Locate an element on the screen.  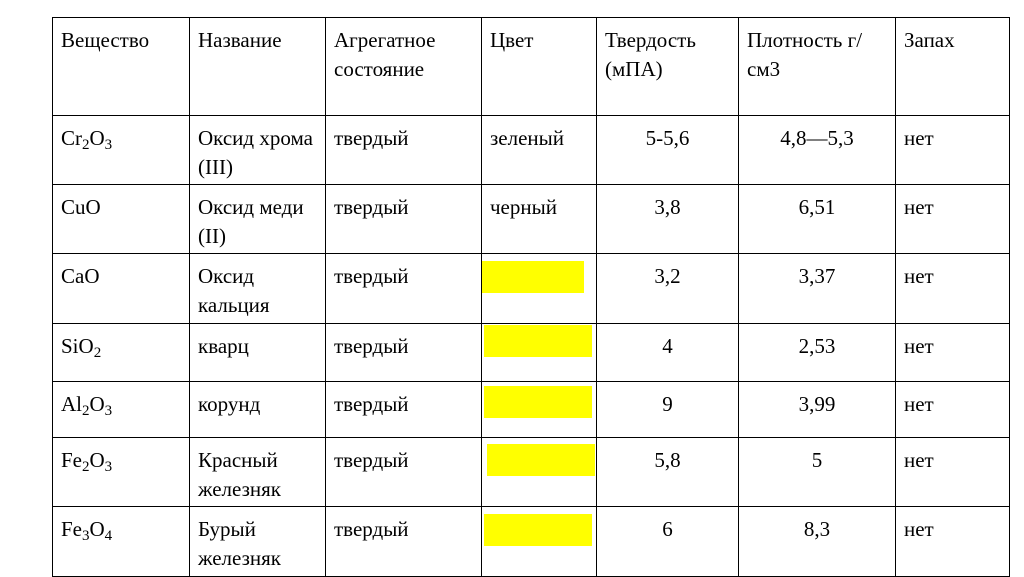
density-cell: 2,53 is located at coordinates (817, 352).